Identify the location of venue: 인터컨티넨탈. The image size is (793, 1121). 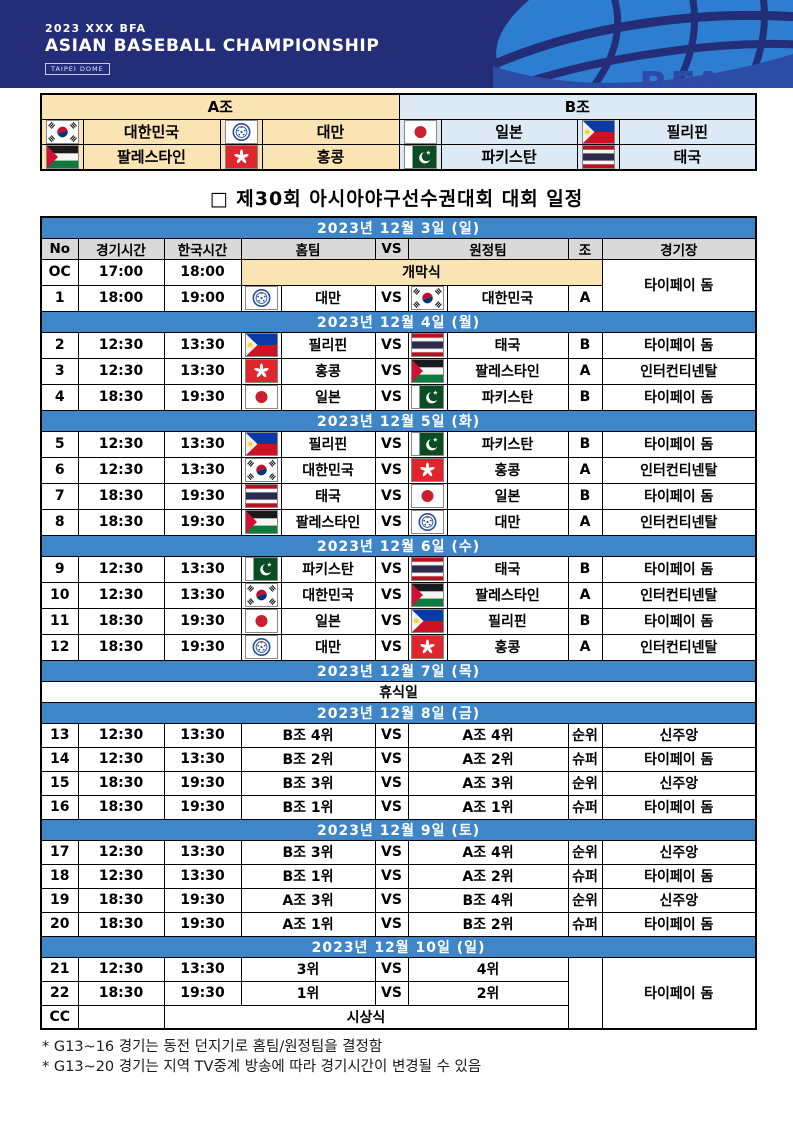
(679, 371).